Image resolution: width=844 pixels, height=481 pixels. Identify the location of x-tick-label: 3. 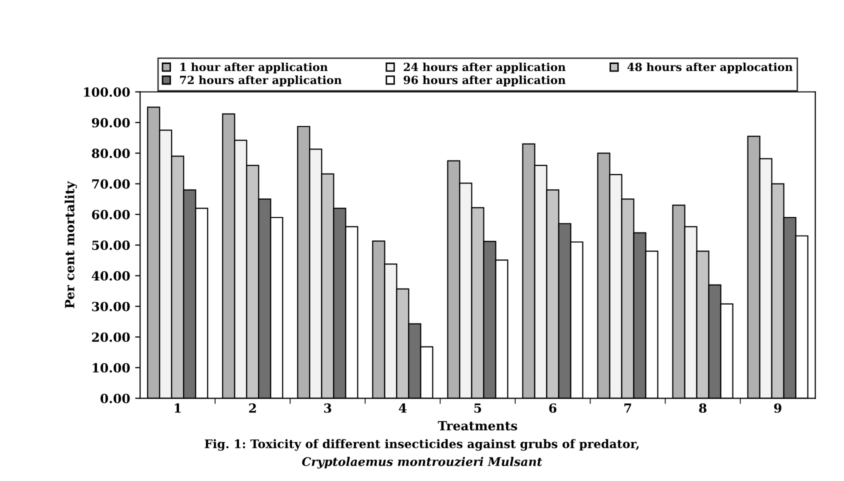
(328, 408).